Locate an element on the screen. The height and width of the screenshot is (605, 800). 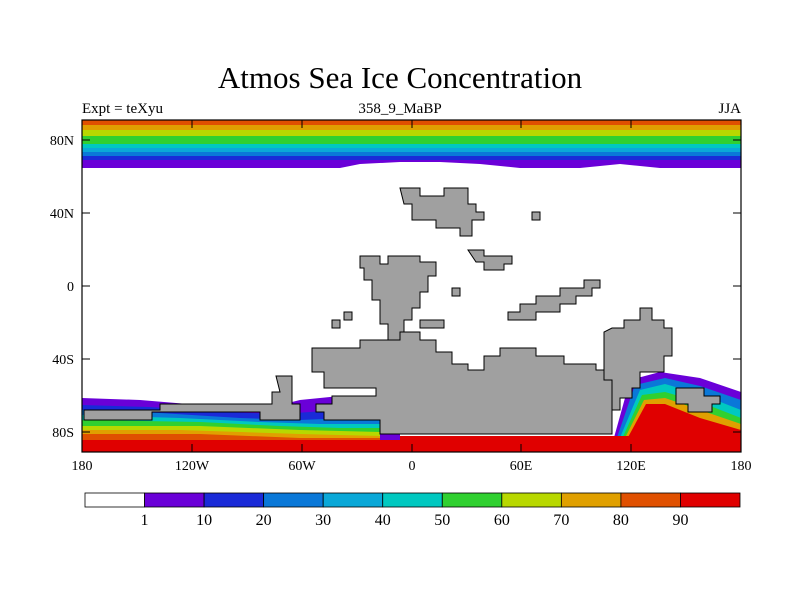
land-africa-south is located at coordinates (432, 324).